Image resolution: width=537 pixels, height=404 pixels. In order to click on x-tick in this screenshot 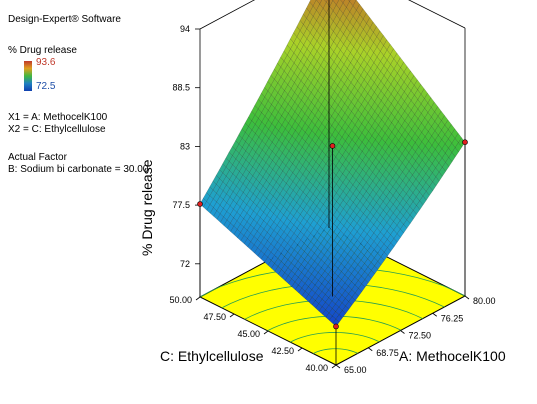, I will do `click(338, 366)`.